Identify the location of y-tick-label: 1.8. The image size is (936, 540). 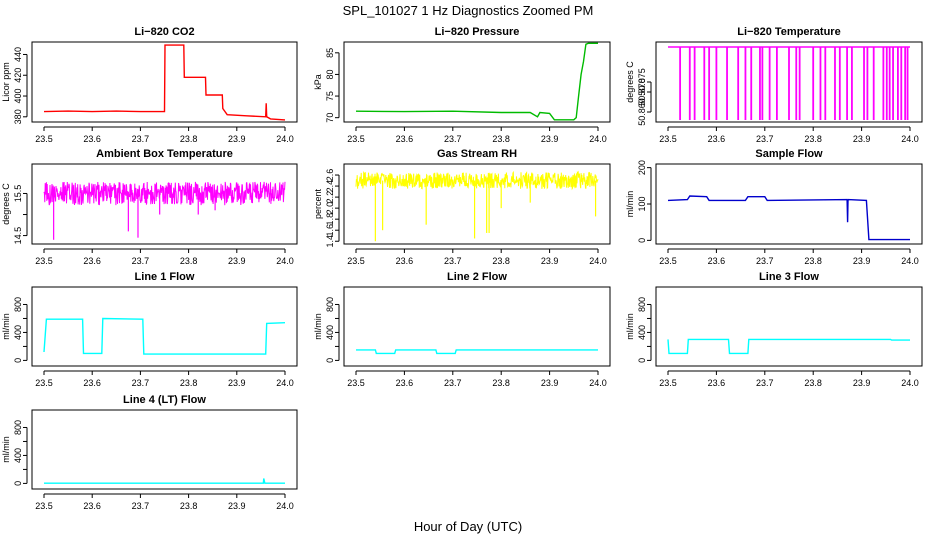
(330, 219).